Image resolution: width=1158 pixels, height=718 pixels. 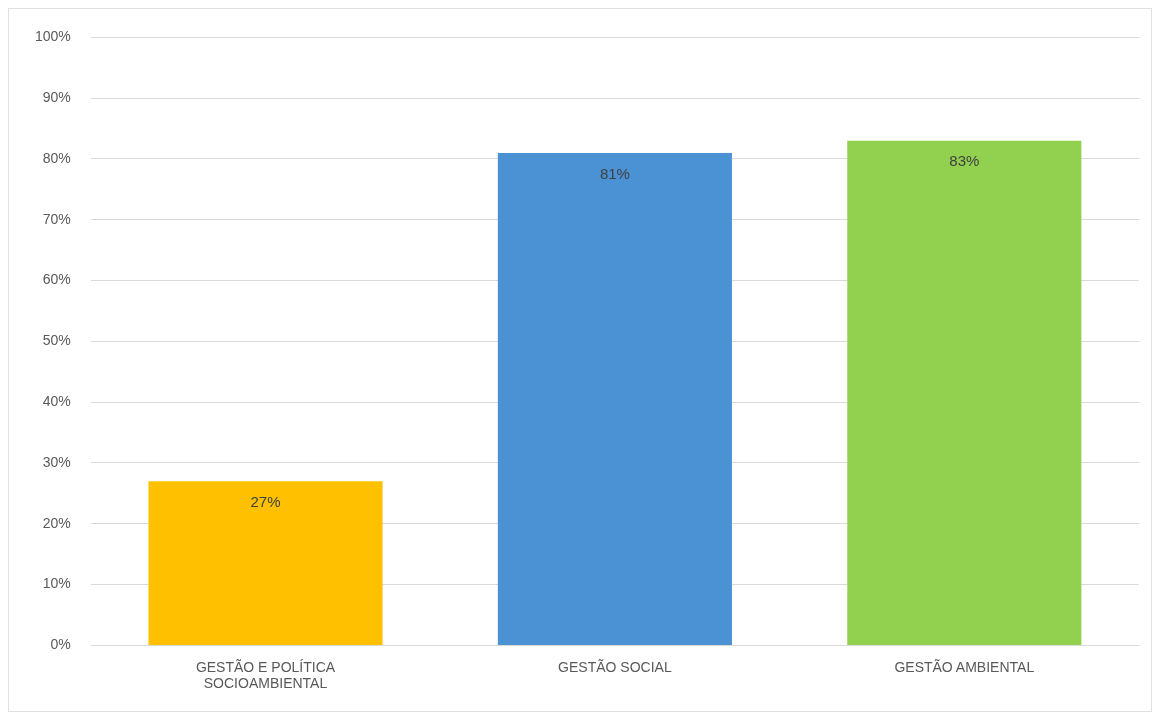 I want to click on y-tick-label: 90%, so click(x=56, y=97).